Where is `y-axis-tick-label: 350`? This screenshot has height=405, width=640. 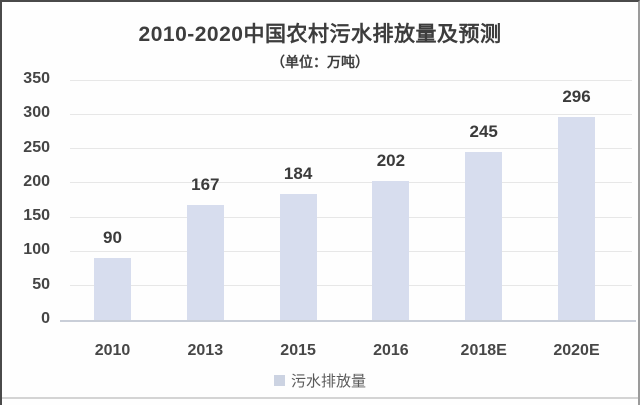 y-axis-tick-label: 350 is located at coordinates (36, 78).